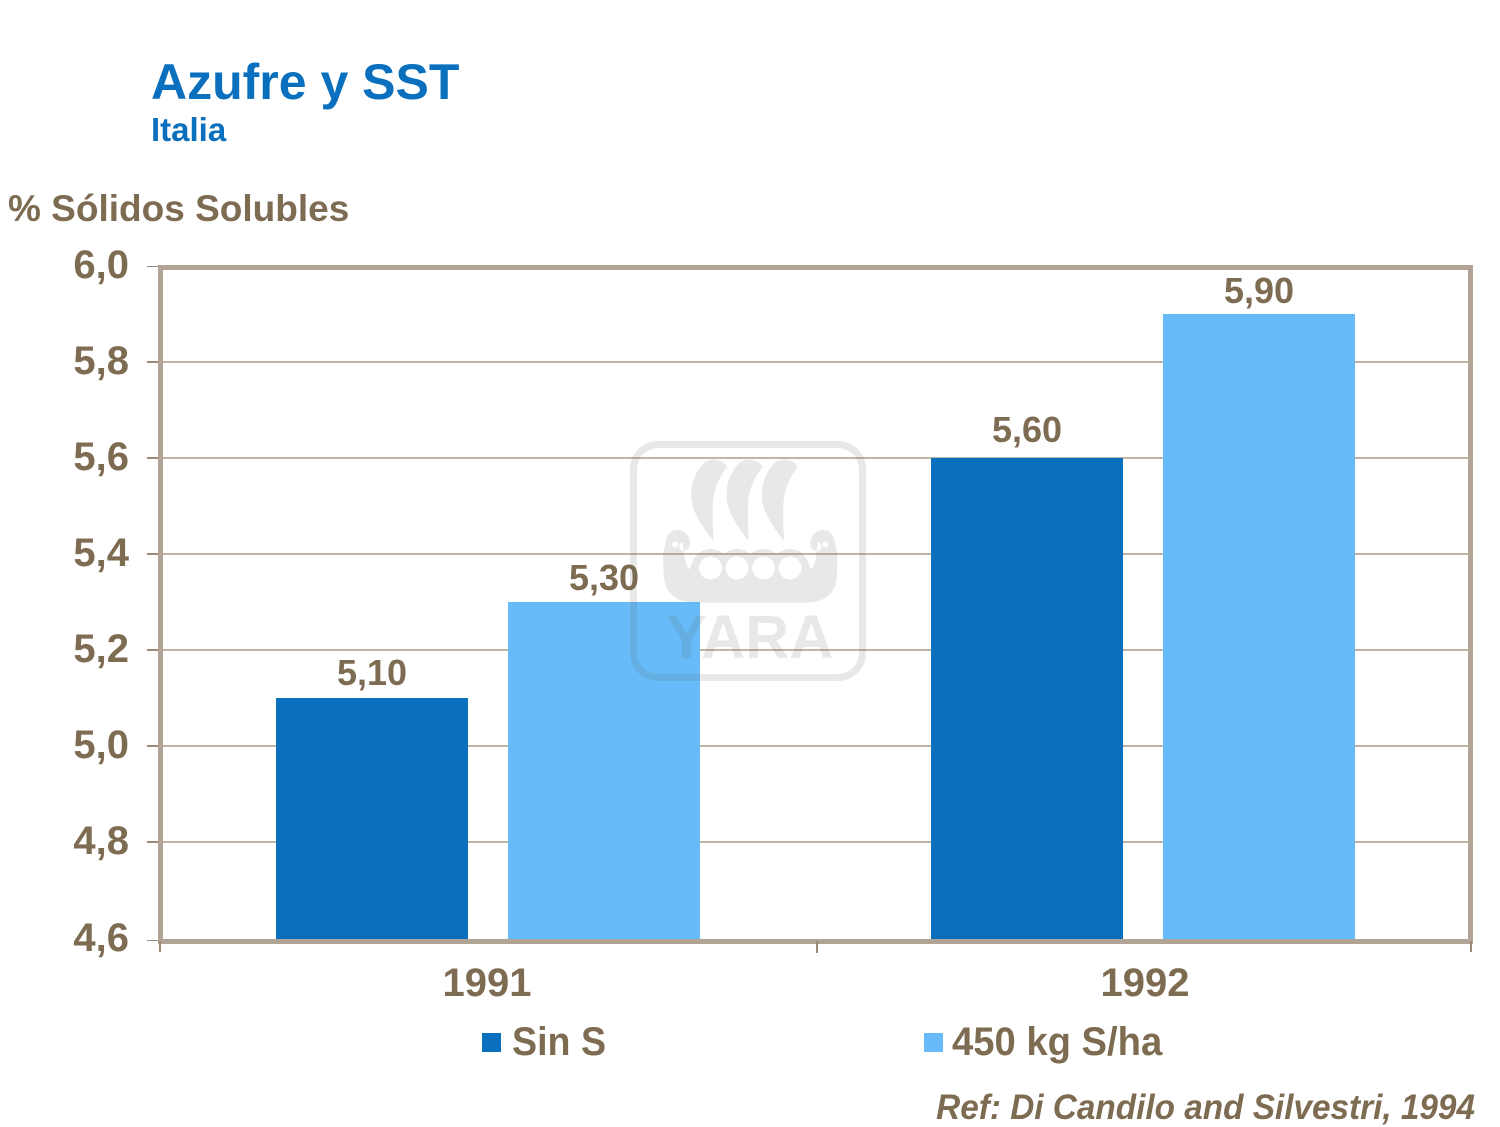  What do you see at coordinates (749, 637) in the screenshot?
I see `svg-text: YARA` at bounding box center [749, 637].